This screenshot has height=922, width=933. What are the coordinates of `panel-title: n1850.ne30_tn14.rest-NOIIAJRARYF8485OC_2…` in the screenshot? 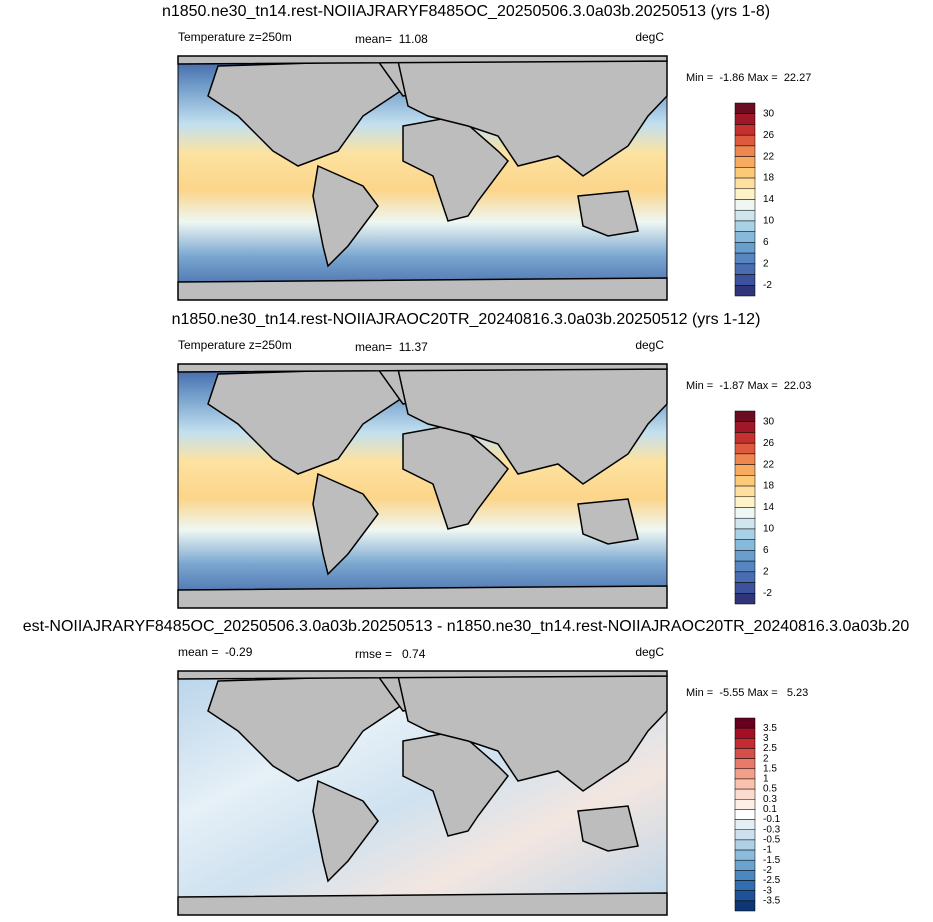 It's located at (466, 11).